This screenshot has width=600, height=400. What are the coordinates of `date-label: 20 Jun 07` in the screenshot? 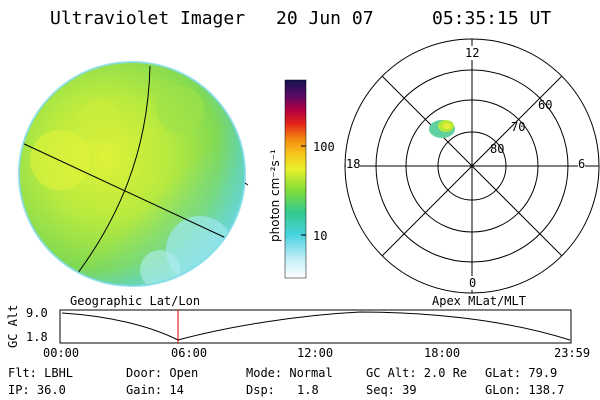 It's located at (325, 18).